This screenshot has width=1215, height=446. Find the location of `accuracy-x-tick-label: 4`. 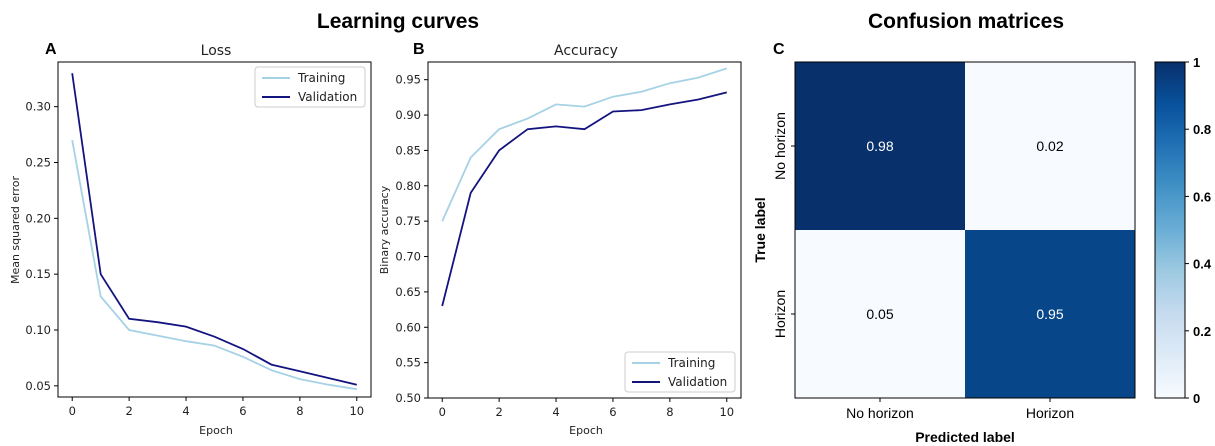

accuracy-x-tick-label: 4 is located at coordinates (555, 412).